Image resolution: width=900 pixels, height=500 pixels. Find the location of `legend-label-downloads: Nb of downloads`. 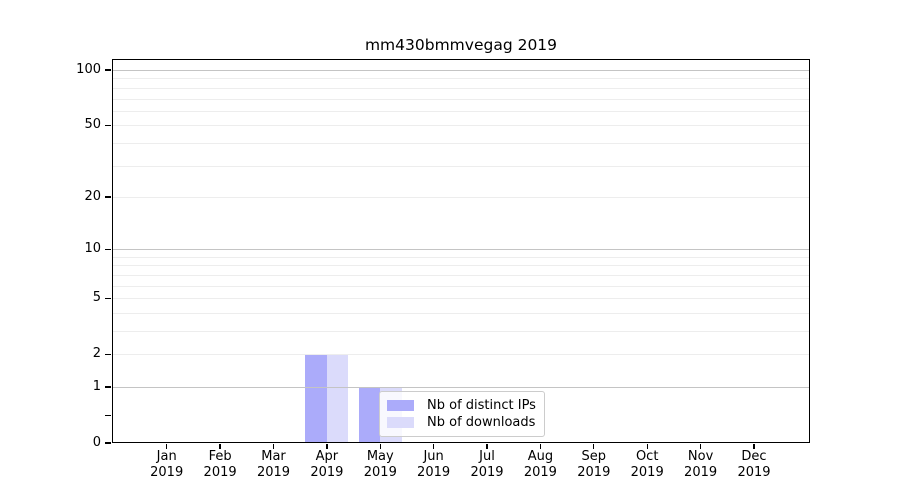

legend-label-downloads: Nb of downloads is located at coordinates (481, 422).